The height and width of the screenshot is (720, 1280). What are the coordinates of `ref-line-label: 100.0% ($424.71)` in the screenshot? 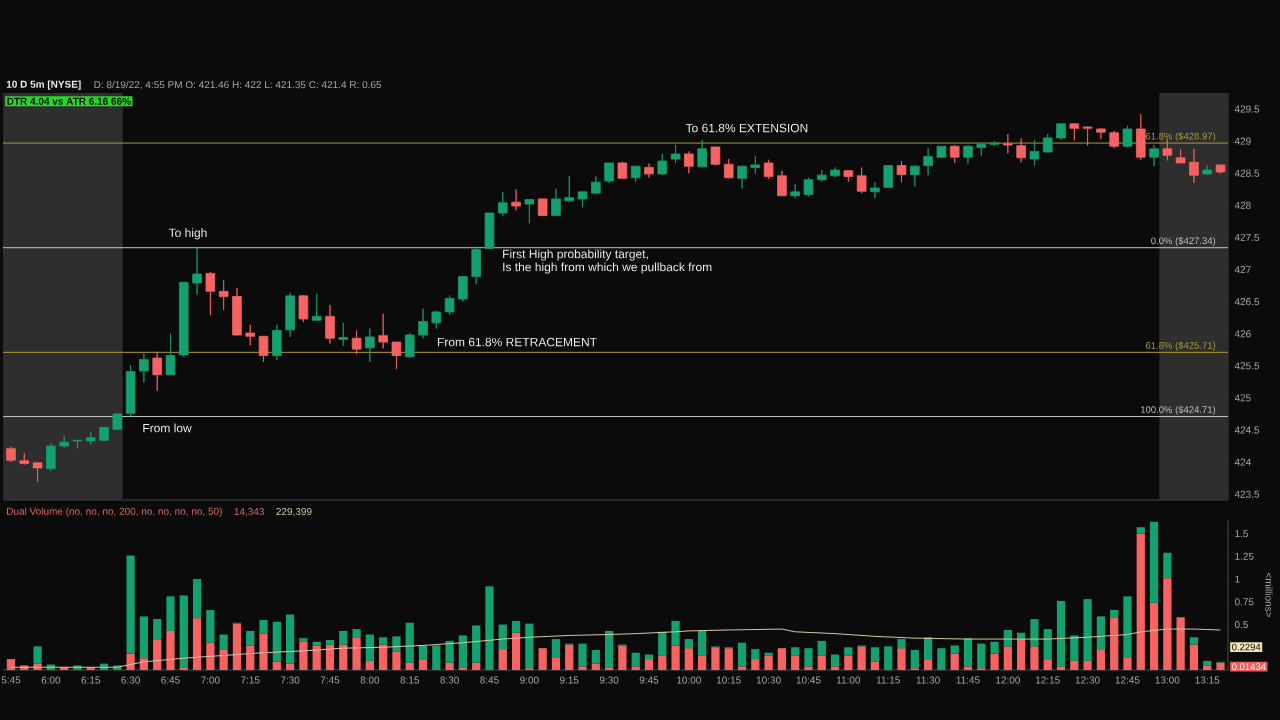 It's located at (1178, 410).